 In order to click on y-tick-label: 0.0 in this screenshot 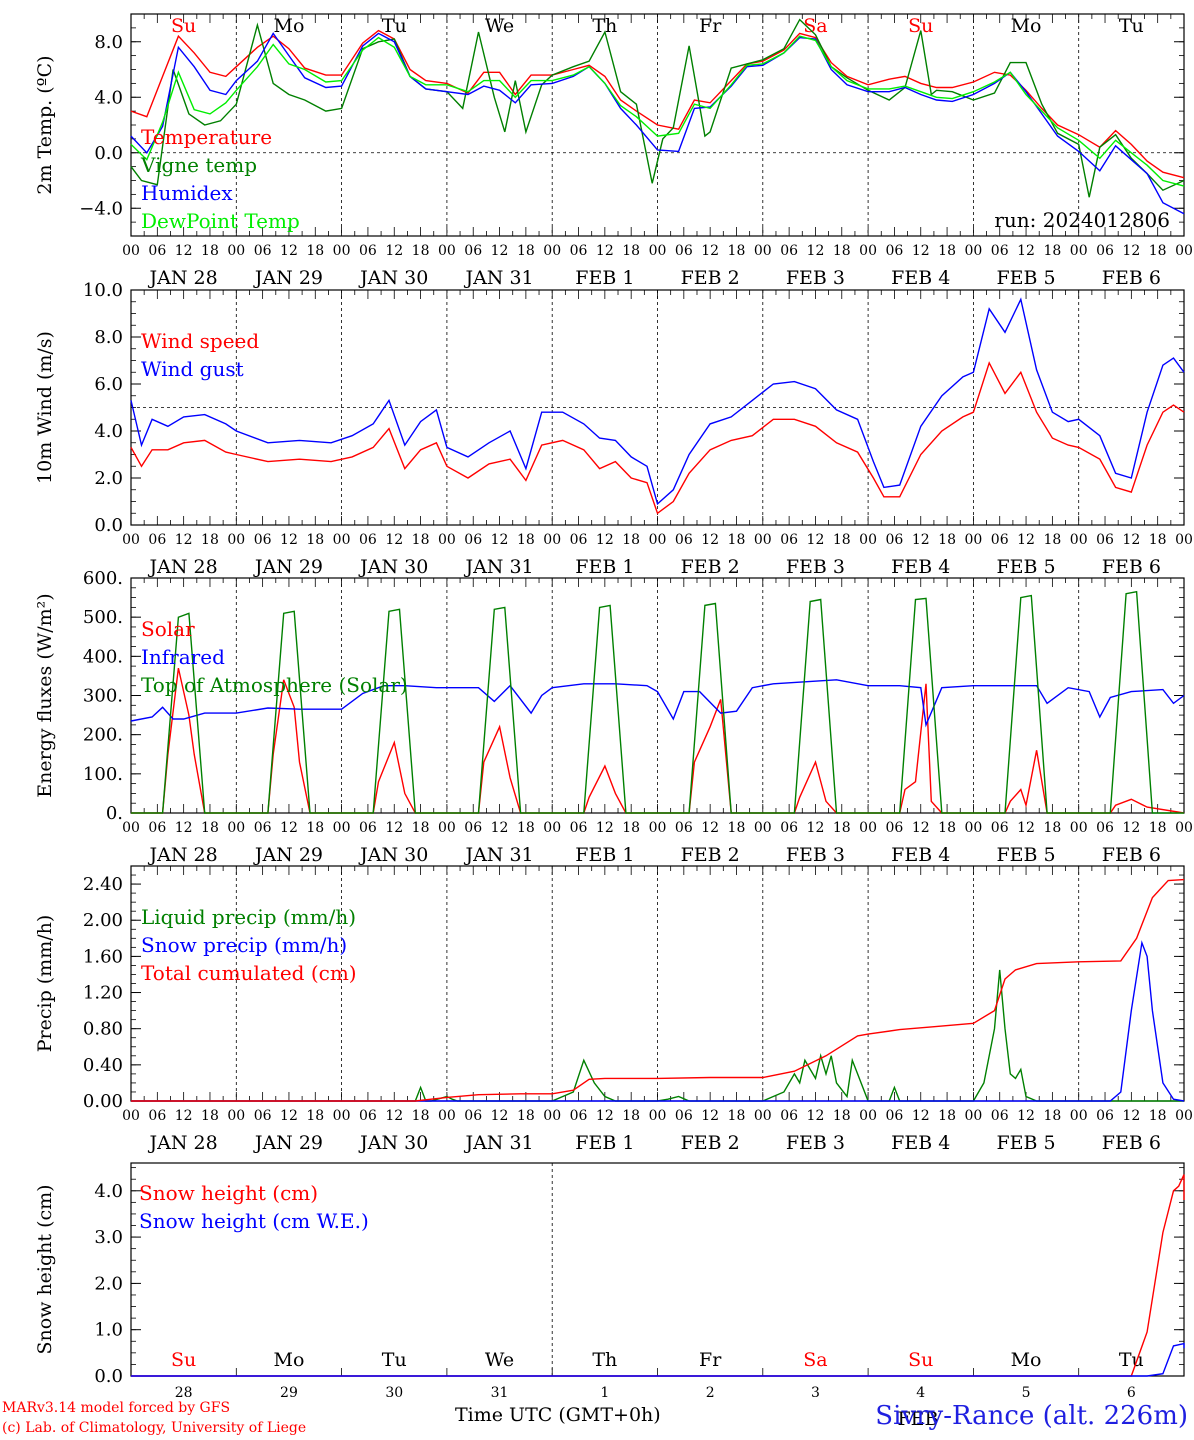, I will do `click(108, 525)`.